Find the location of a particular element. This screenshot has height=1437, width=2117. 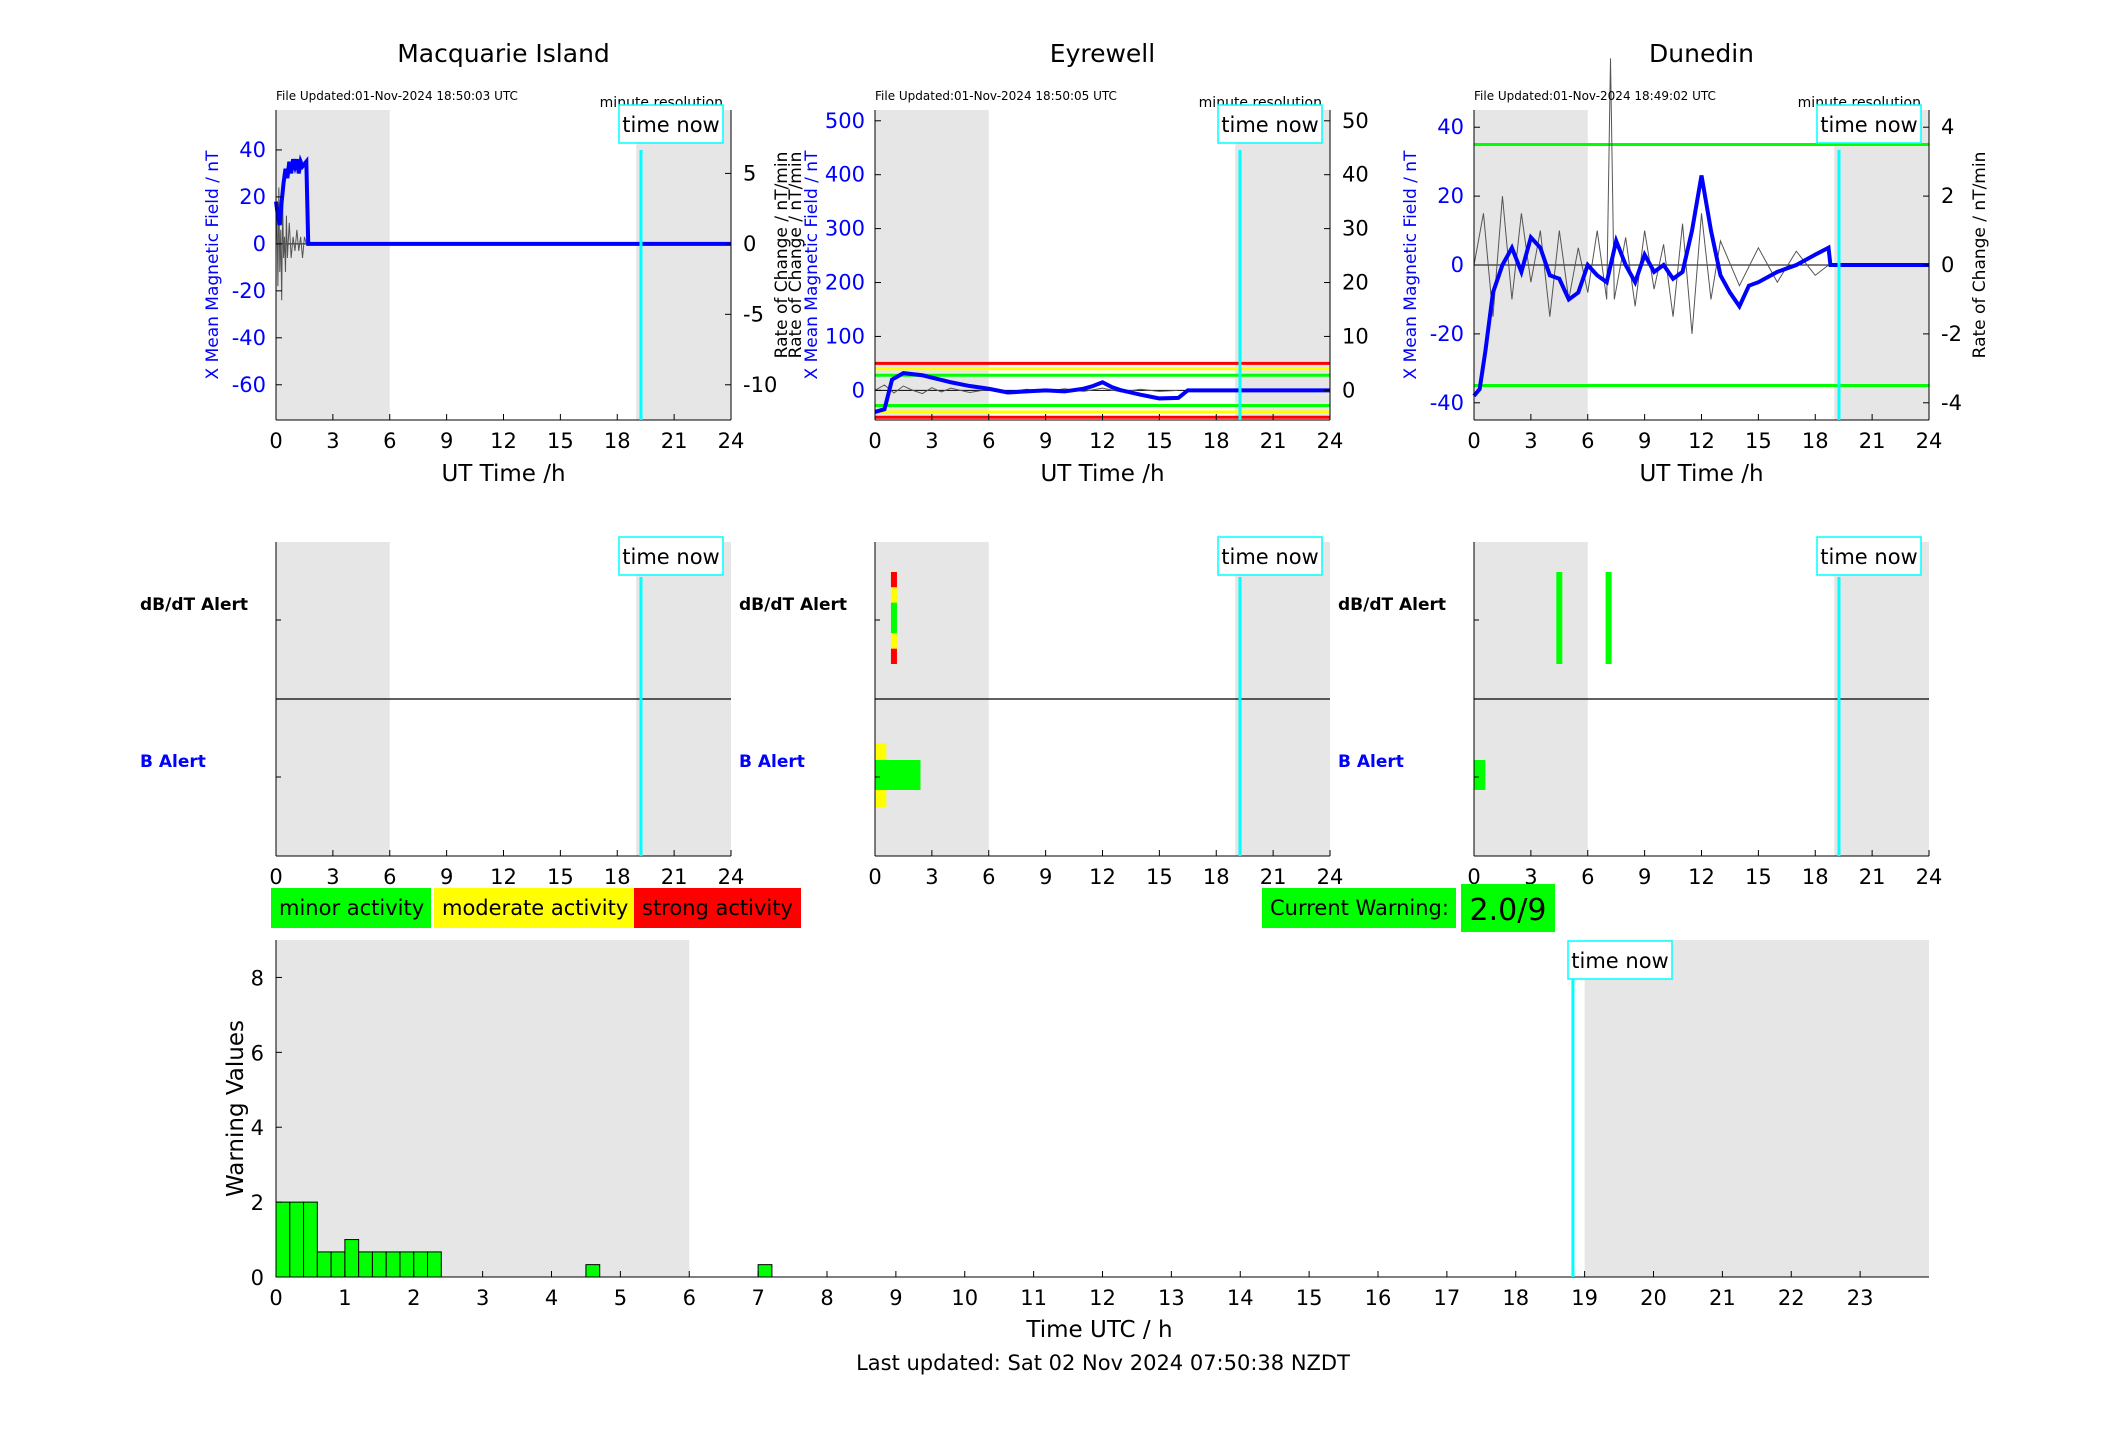

b-alert-label: B Alert is located at coordinates (1371, 762).